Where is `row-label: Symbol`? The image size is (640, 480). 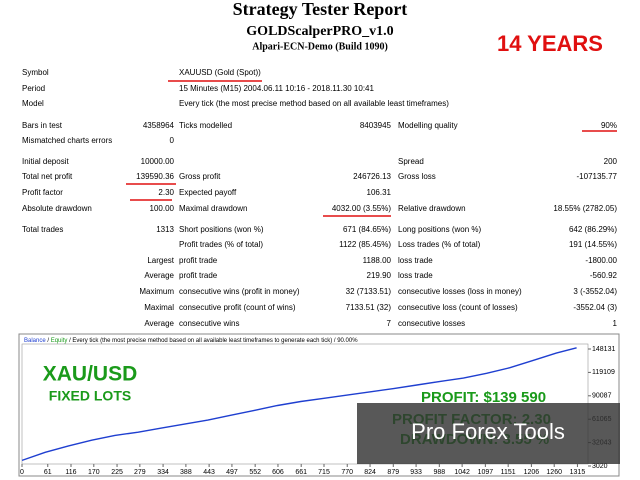 row-label: Symbol is located at coordinates (35, 72).